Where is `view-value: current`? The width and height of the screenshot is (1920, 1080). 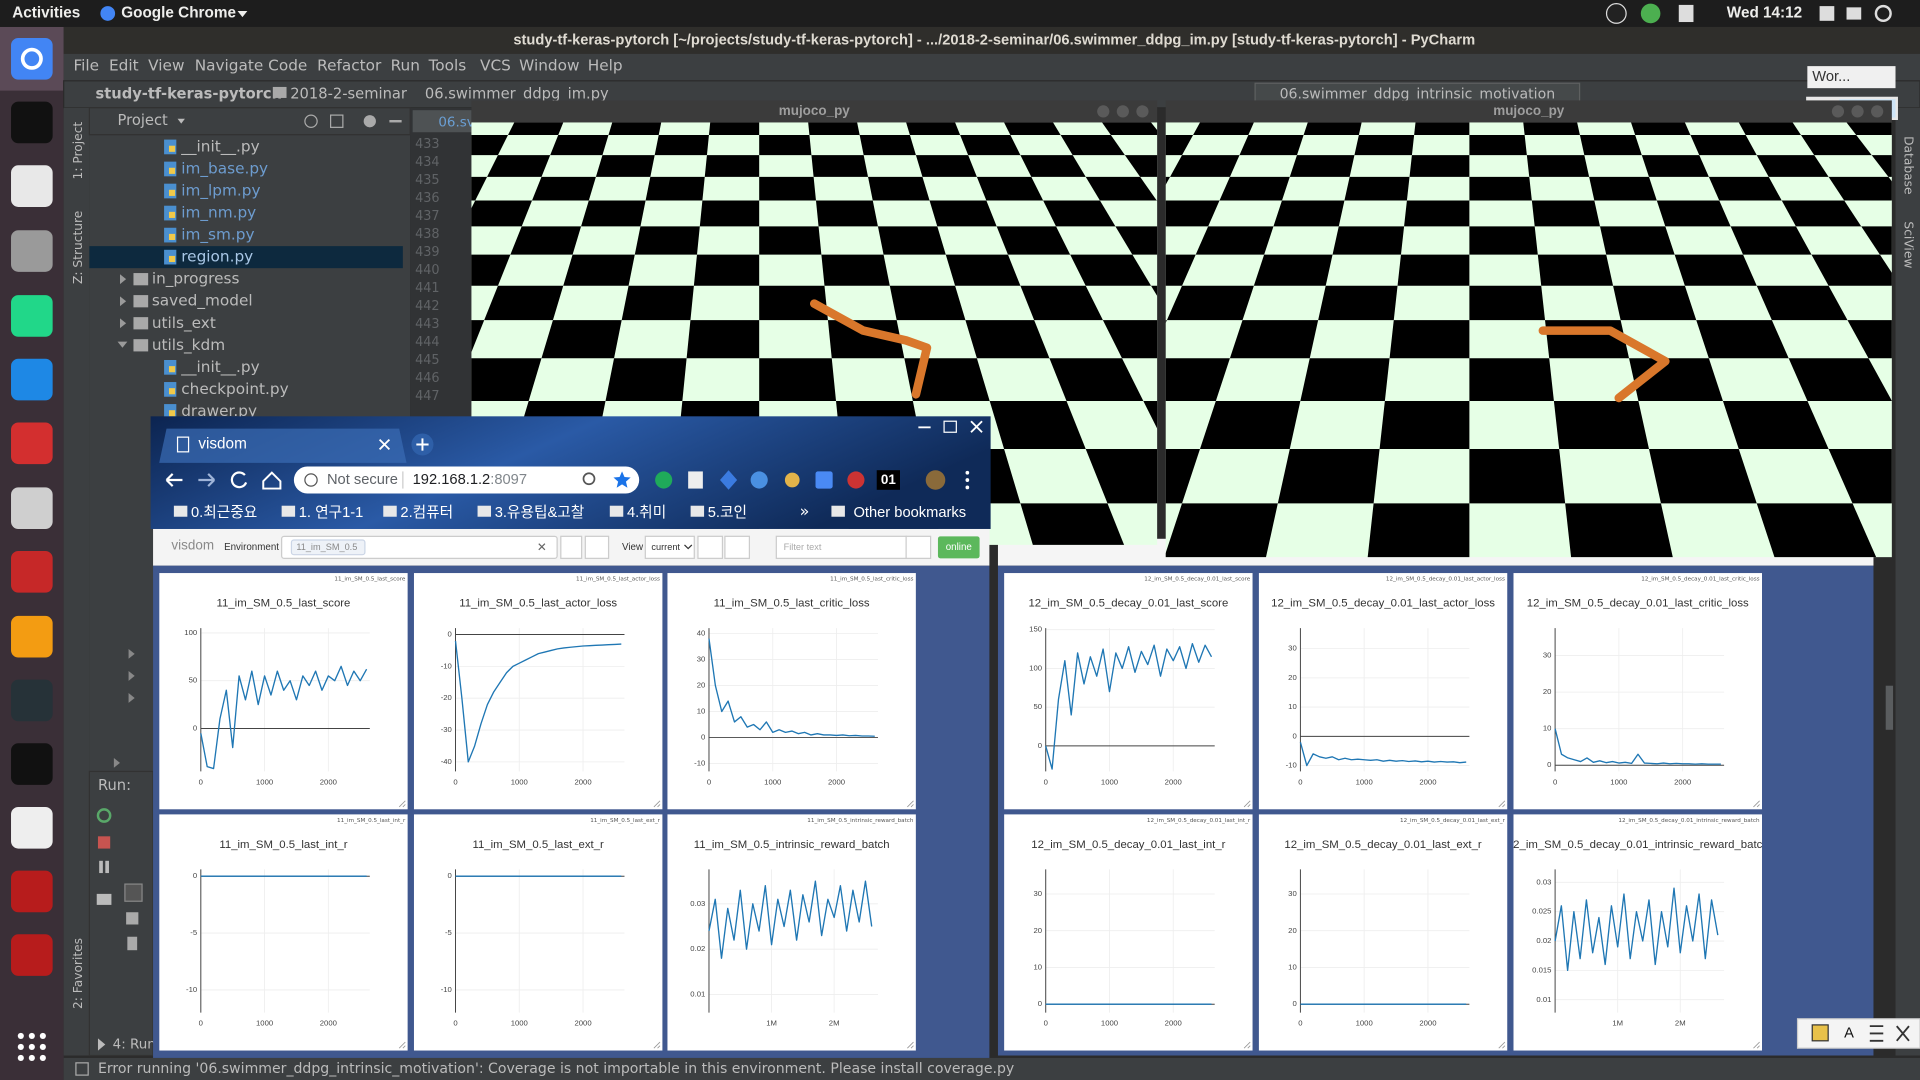
view-value: current is located at coordinates (665, 547).